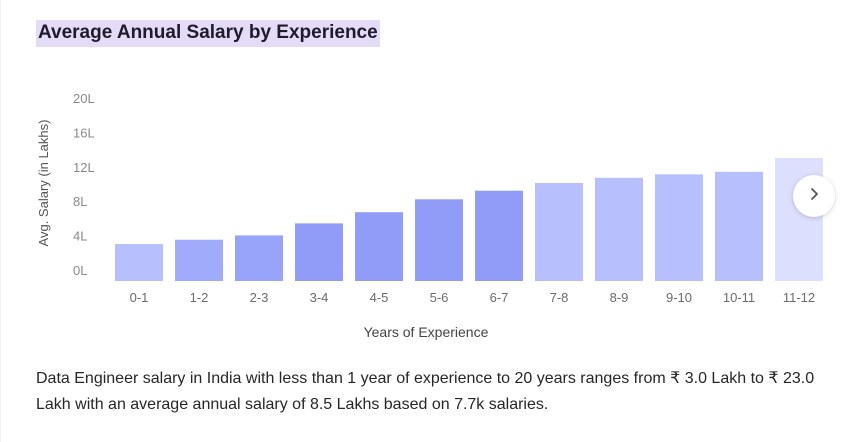 This screenshot has width=850, height=442. Describe the element at coordinates (84, 132) in the screenshot. I see `y-tick-label: 16L` at that location.